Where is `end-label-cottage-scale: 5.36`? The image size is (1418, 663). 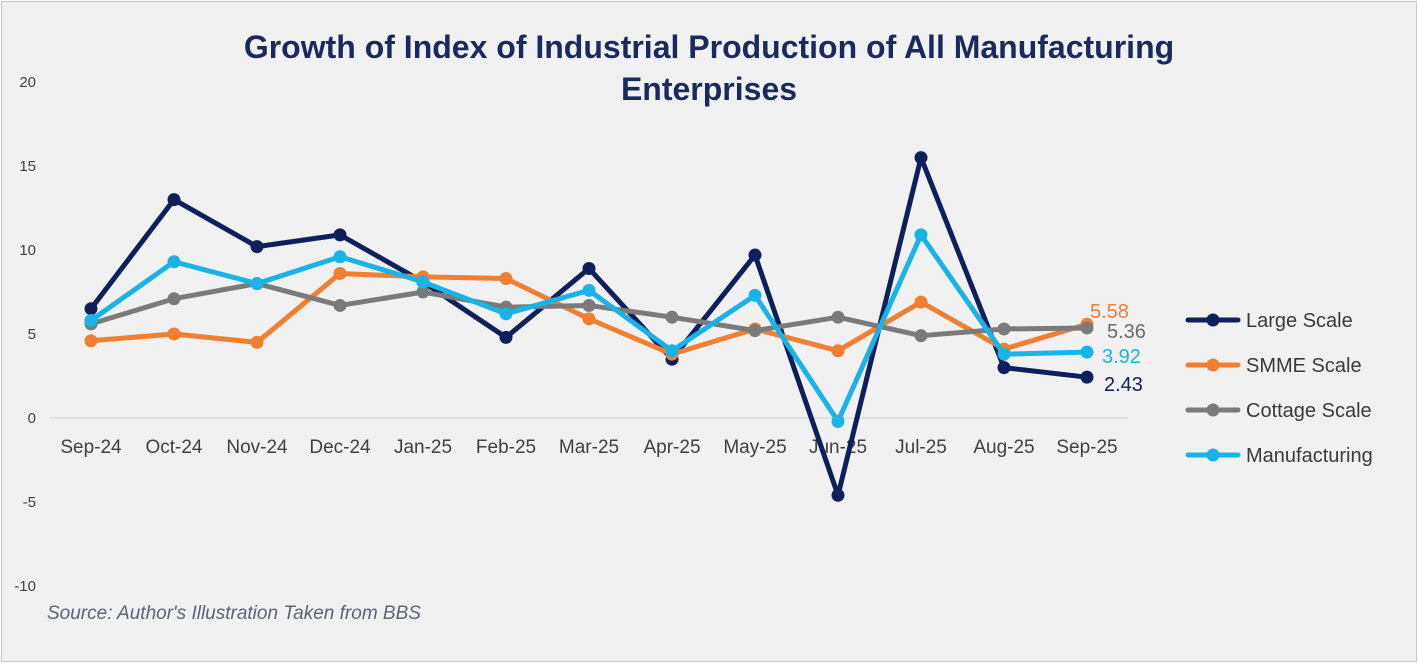 end-label-cottage-scale: 5.36 is located at coordinates (1126, 332).